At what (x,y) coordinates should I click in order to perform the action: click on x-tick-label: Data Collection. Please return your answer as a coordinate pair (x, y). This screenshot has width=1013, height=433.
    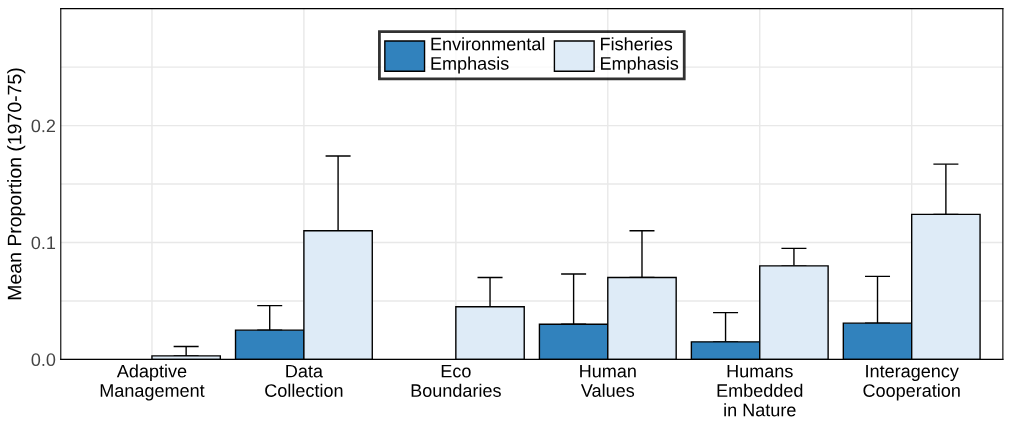
    Looking at the image, I should click on (304, 380).